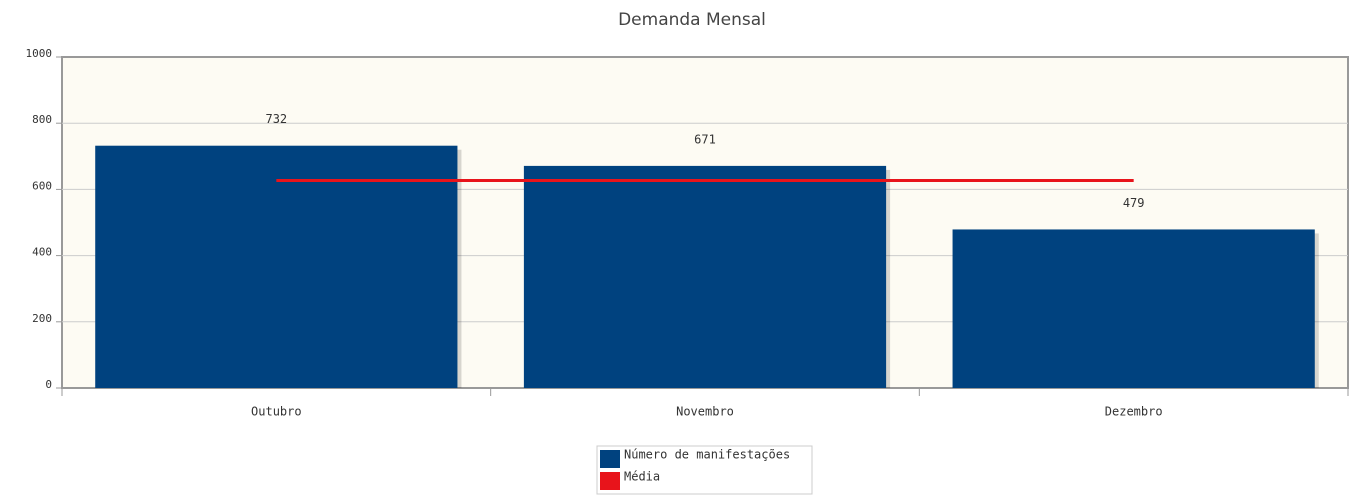 This screenshot has height=497, width=1355. Describe the element at coordinates (48, 384) in the screenshot. I see `y-tick-label: 0` at that location.